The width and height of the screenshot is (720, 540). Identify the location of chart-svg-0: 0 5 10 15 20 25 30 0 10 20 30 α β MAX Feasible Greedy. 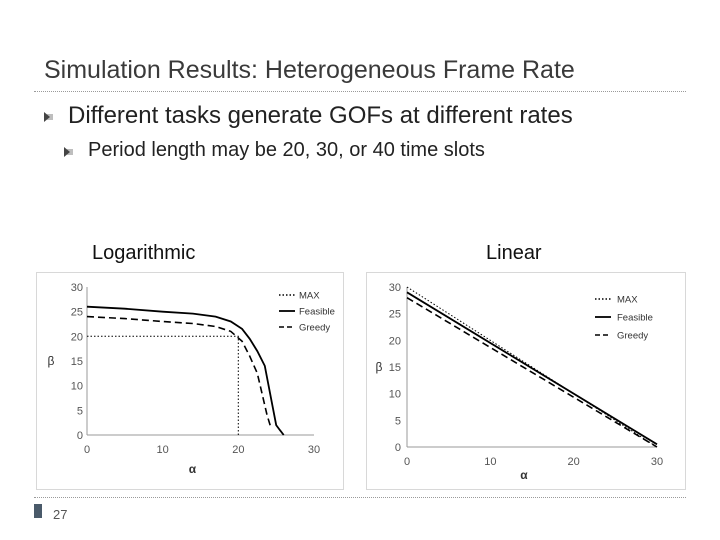
(191, 379).